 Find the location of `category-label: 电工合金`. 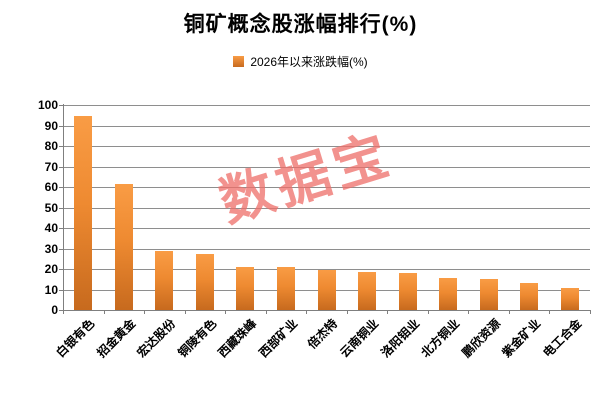

category-label: 电工合金 is located at coordinates (562, 338).